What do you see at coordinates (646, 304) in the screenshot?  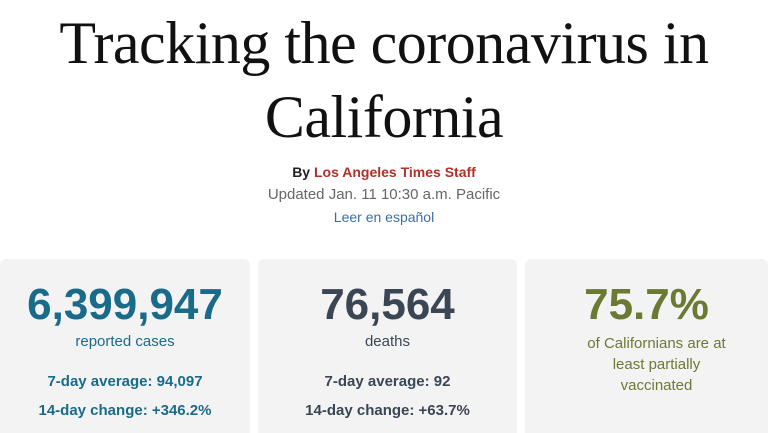 I see `vaccinated-value: 75.7%` at bounding box center [646, 304].